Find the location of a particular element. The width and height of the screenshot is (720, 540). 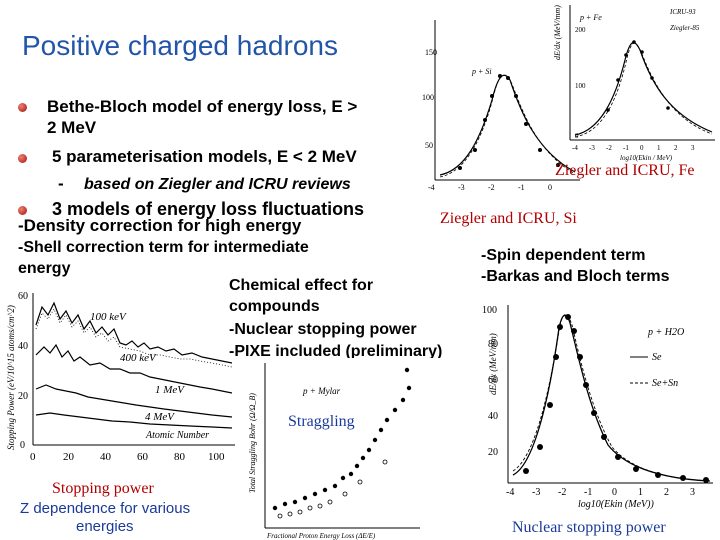

nuclear-ytick-20: 20 is located at coordinates (493, 452).